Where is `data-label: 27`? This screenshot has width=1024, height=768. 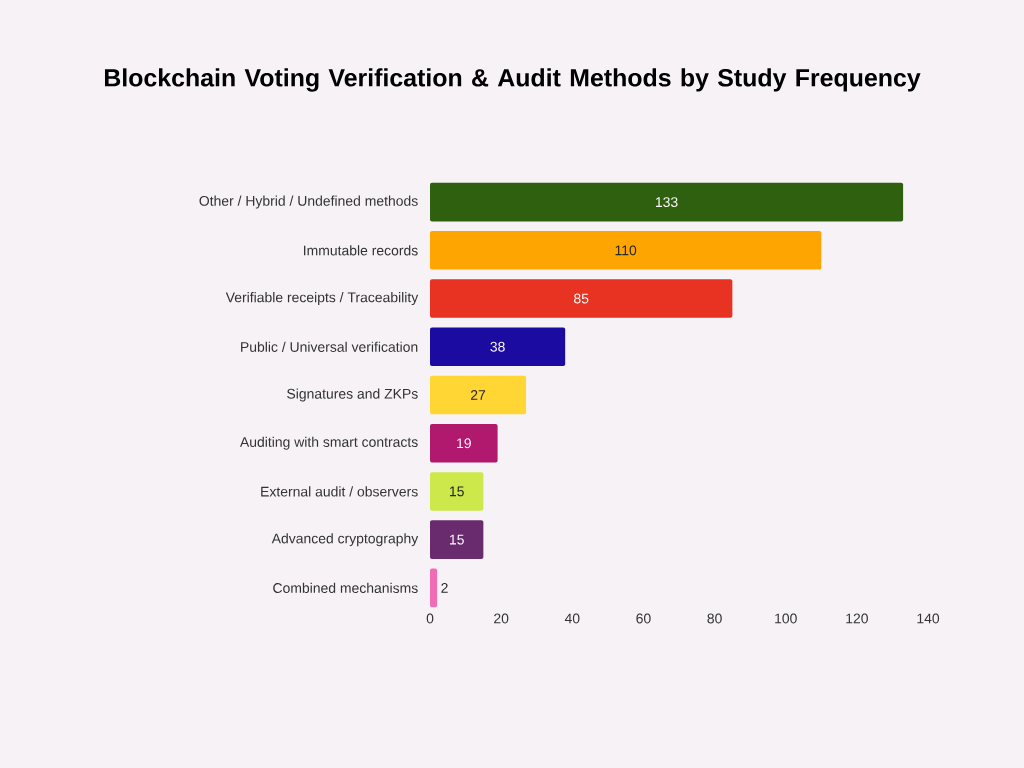
data-label: 27 is located at coordinates (478, 395).